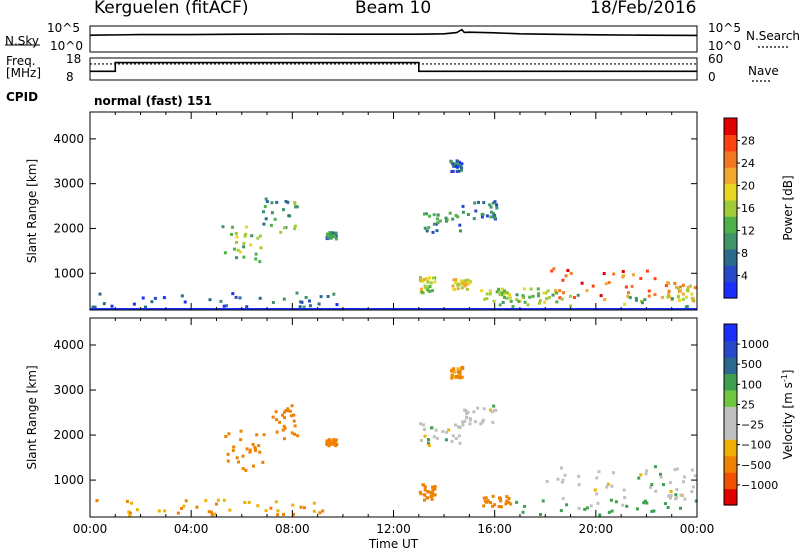  Describe the element at coordinates (724, 46) in the screenshot. I see `nsearch-tick-bottom: 10^0` at that location.